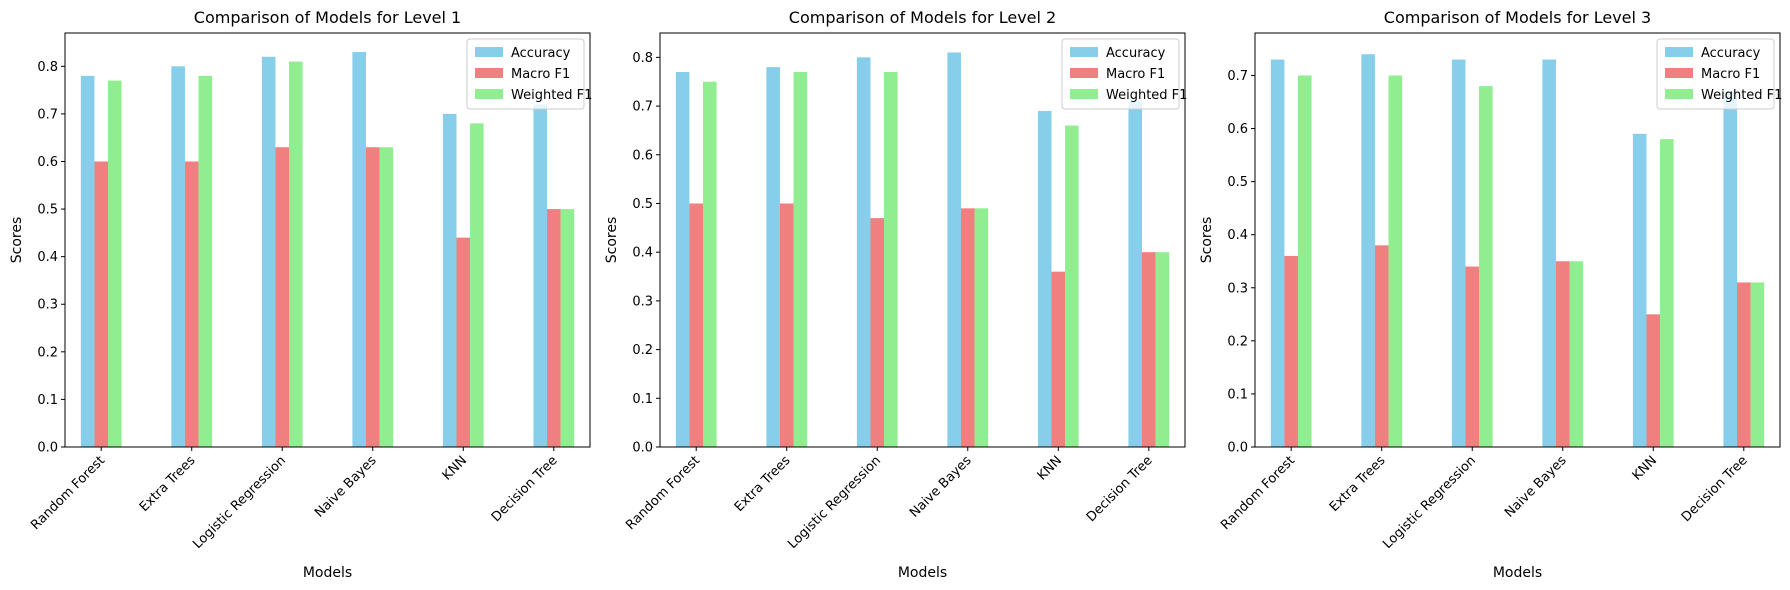 The height and width of the screenshot is (590, 1790). What do you see at coordinates (1715, 489) in the screenshot?
I see `x-tick-label: Decision Tree` at bounding box center [1715, 489].